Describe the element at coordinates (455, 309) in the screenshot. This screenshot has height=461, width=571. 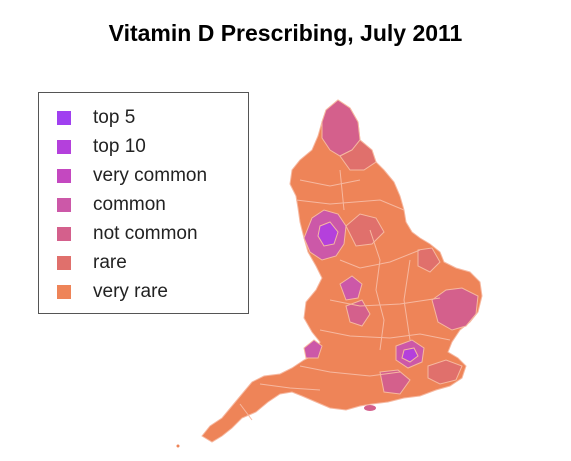
I see `region-east-anglia` at that location.